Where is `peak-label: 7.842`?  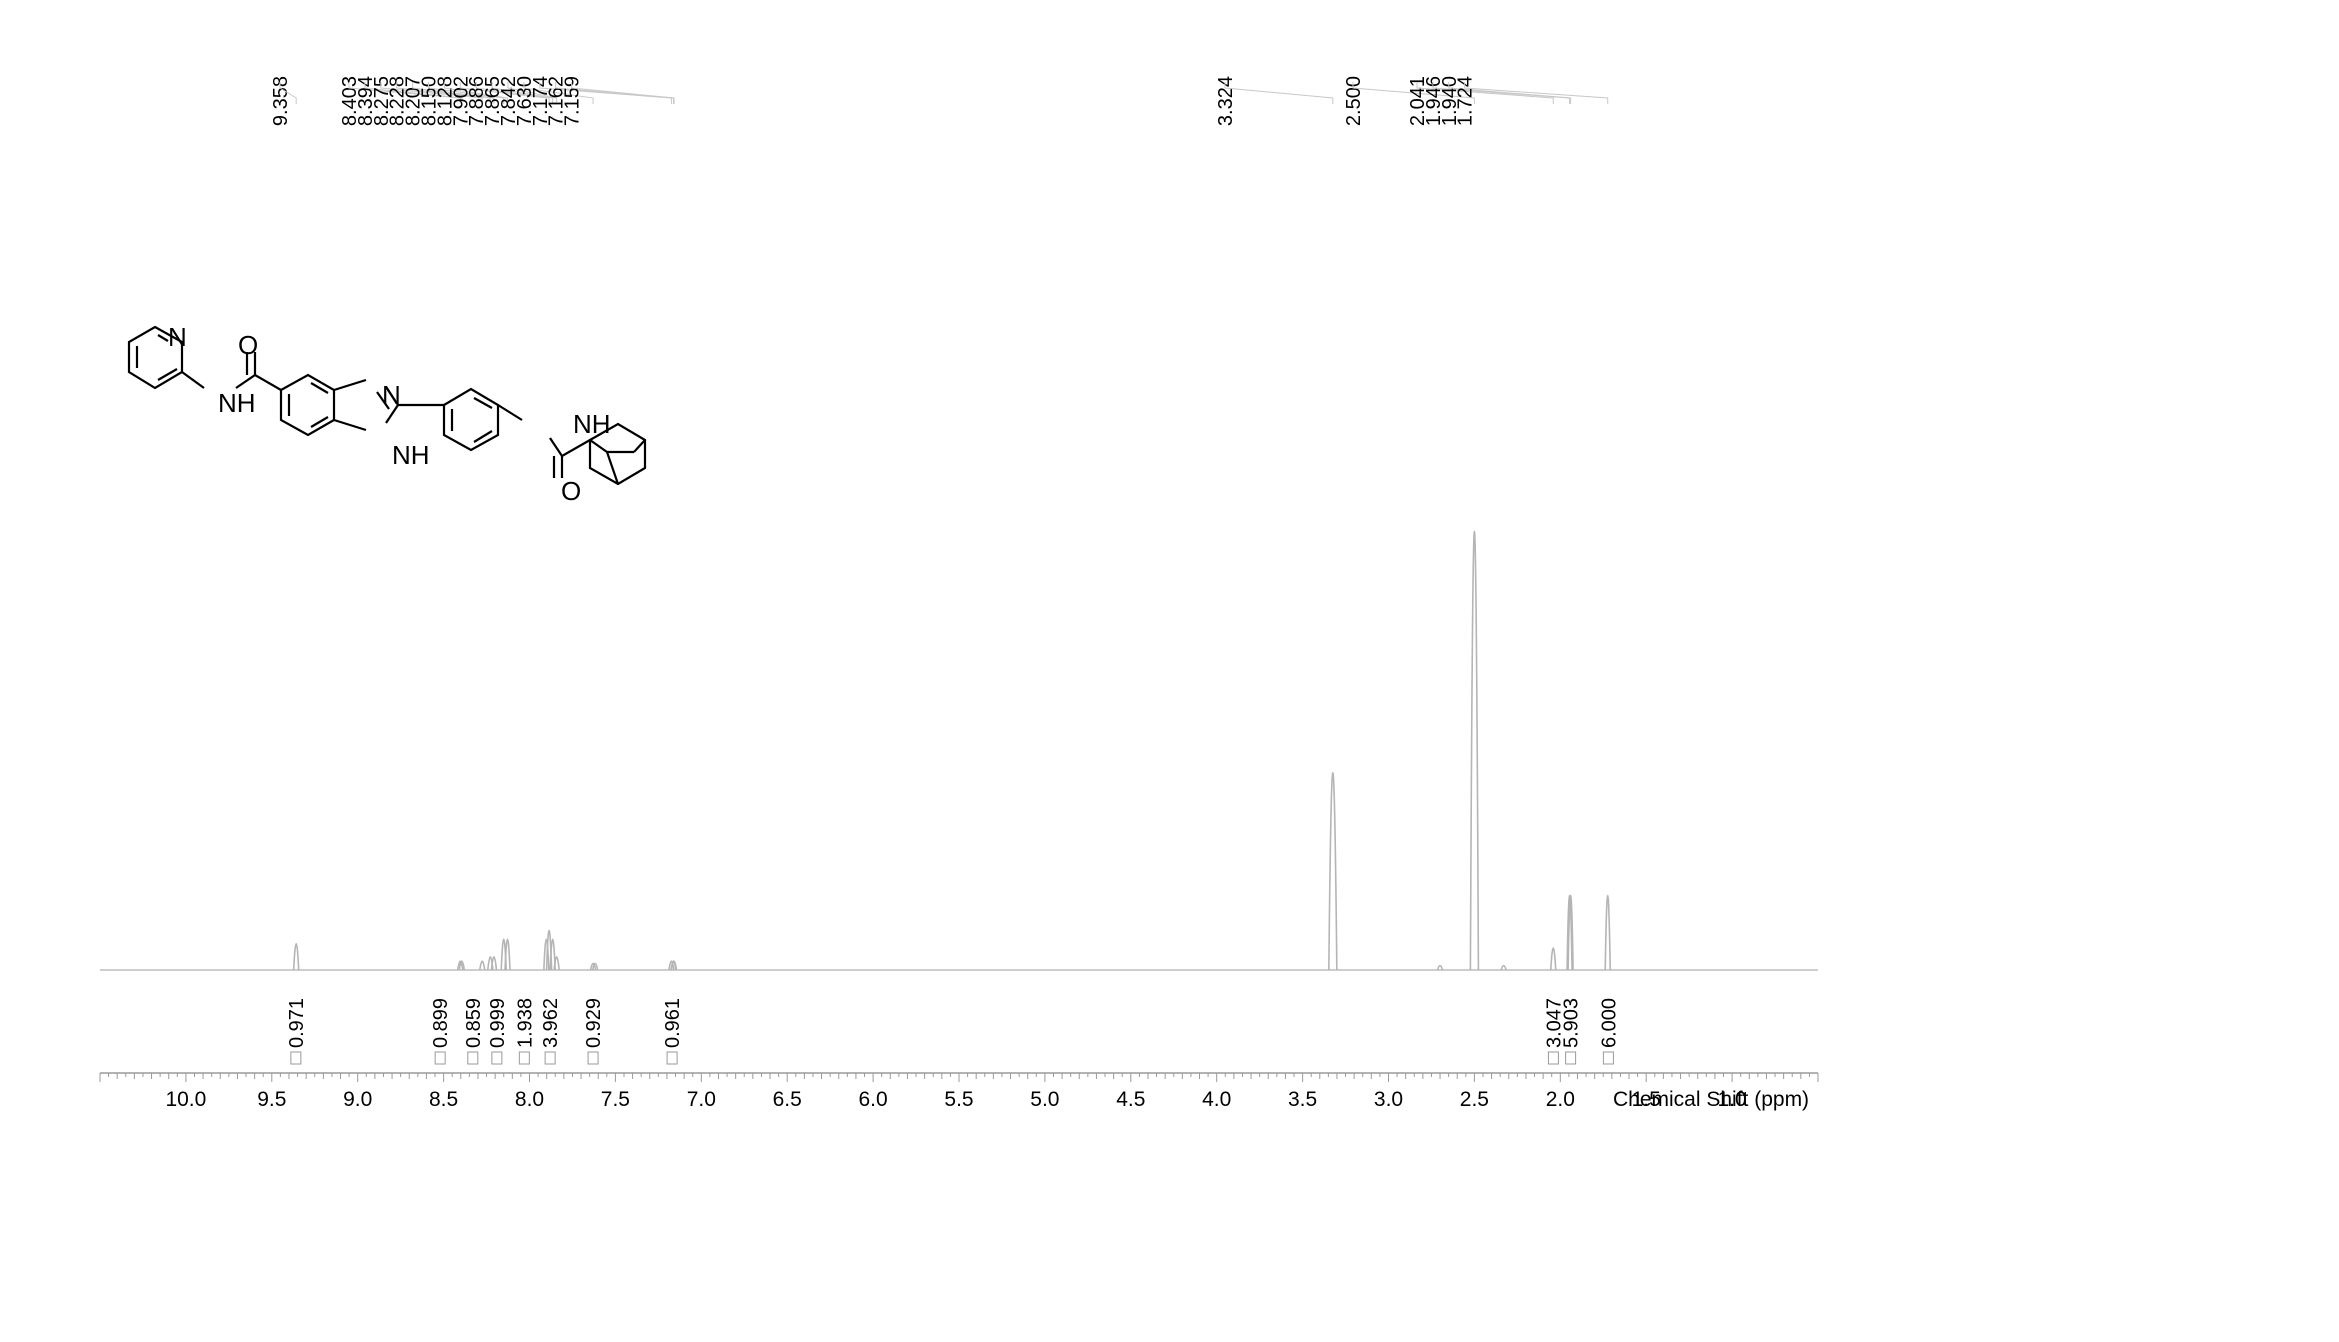
peak-label: 7.842 is located at coordinates (509, 101).